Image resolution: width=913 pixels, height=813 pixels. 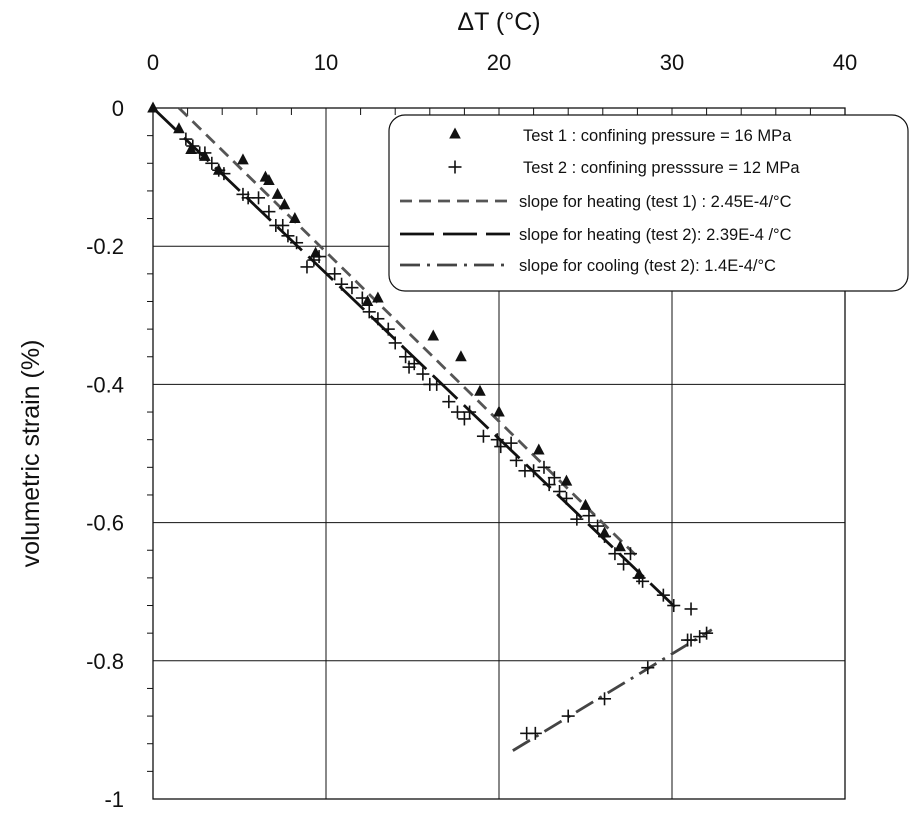 I want to click on fit-line-dash-dot, so click(x=612, y=690).